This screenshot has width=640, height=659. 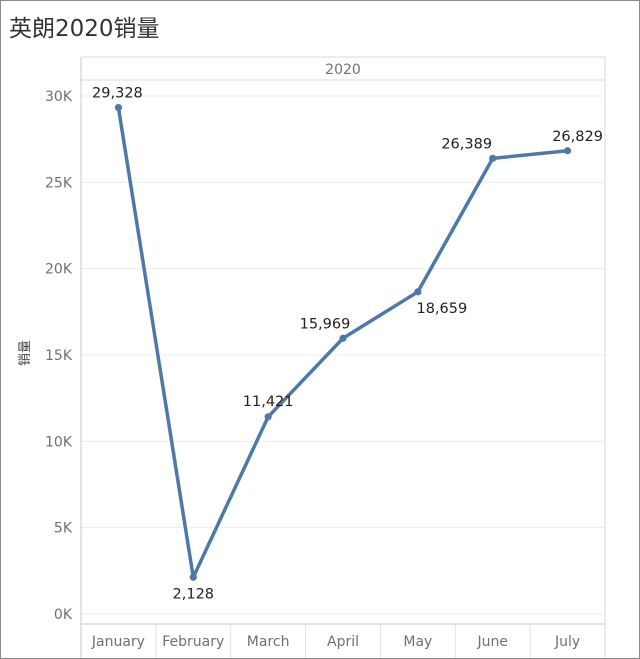 What do you see at coordinates (343, 642) in the screenshot?
I see `x-tick-label-3: April` at bounding box center [343, 642].